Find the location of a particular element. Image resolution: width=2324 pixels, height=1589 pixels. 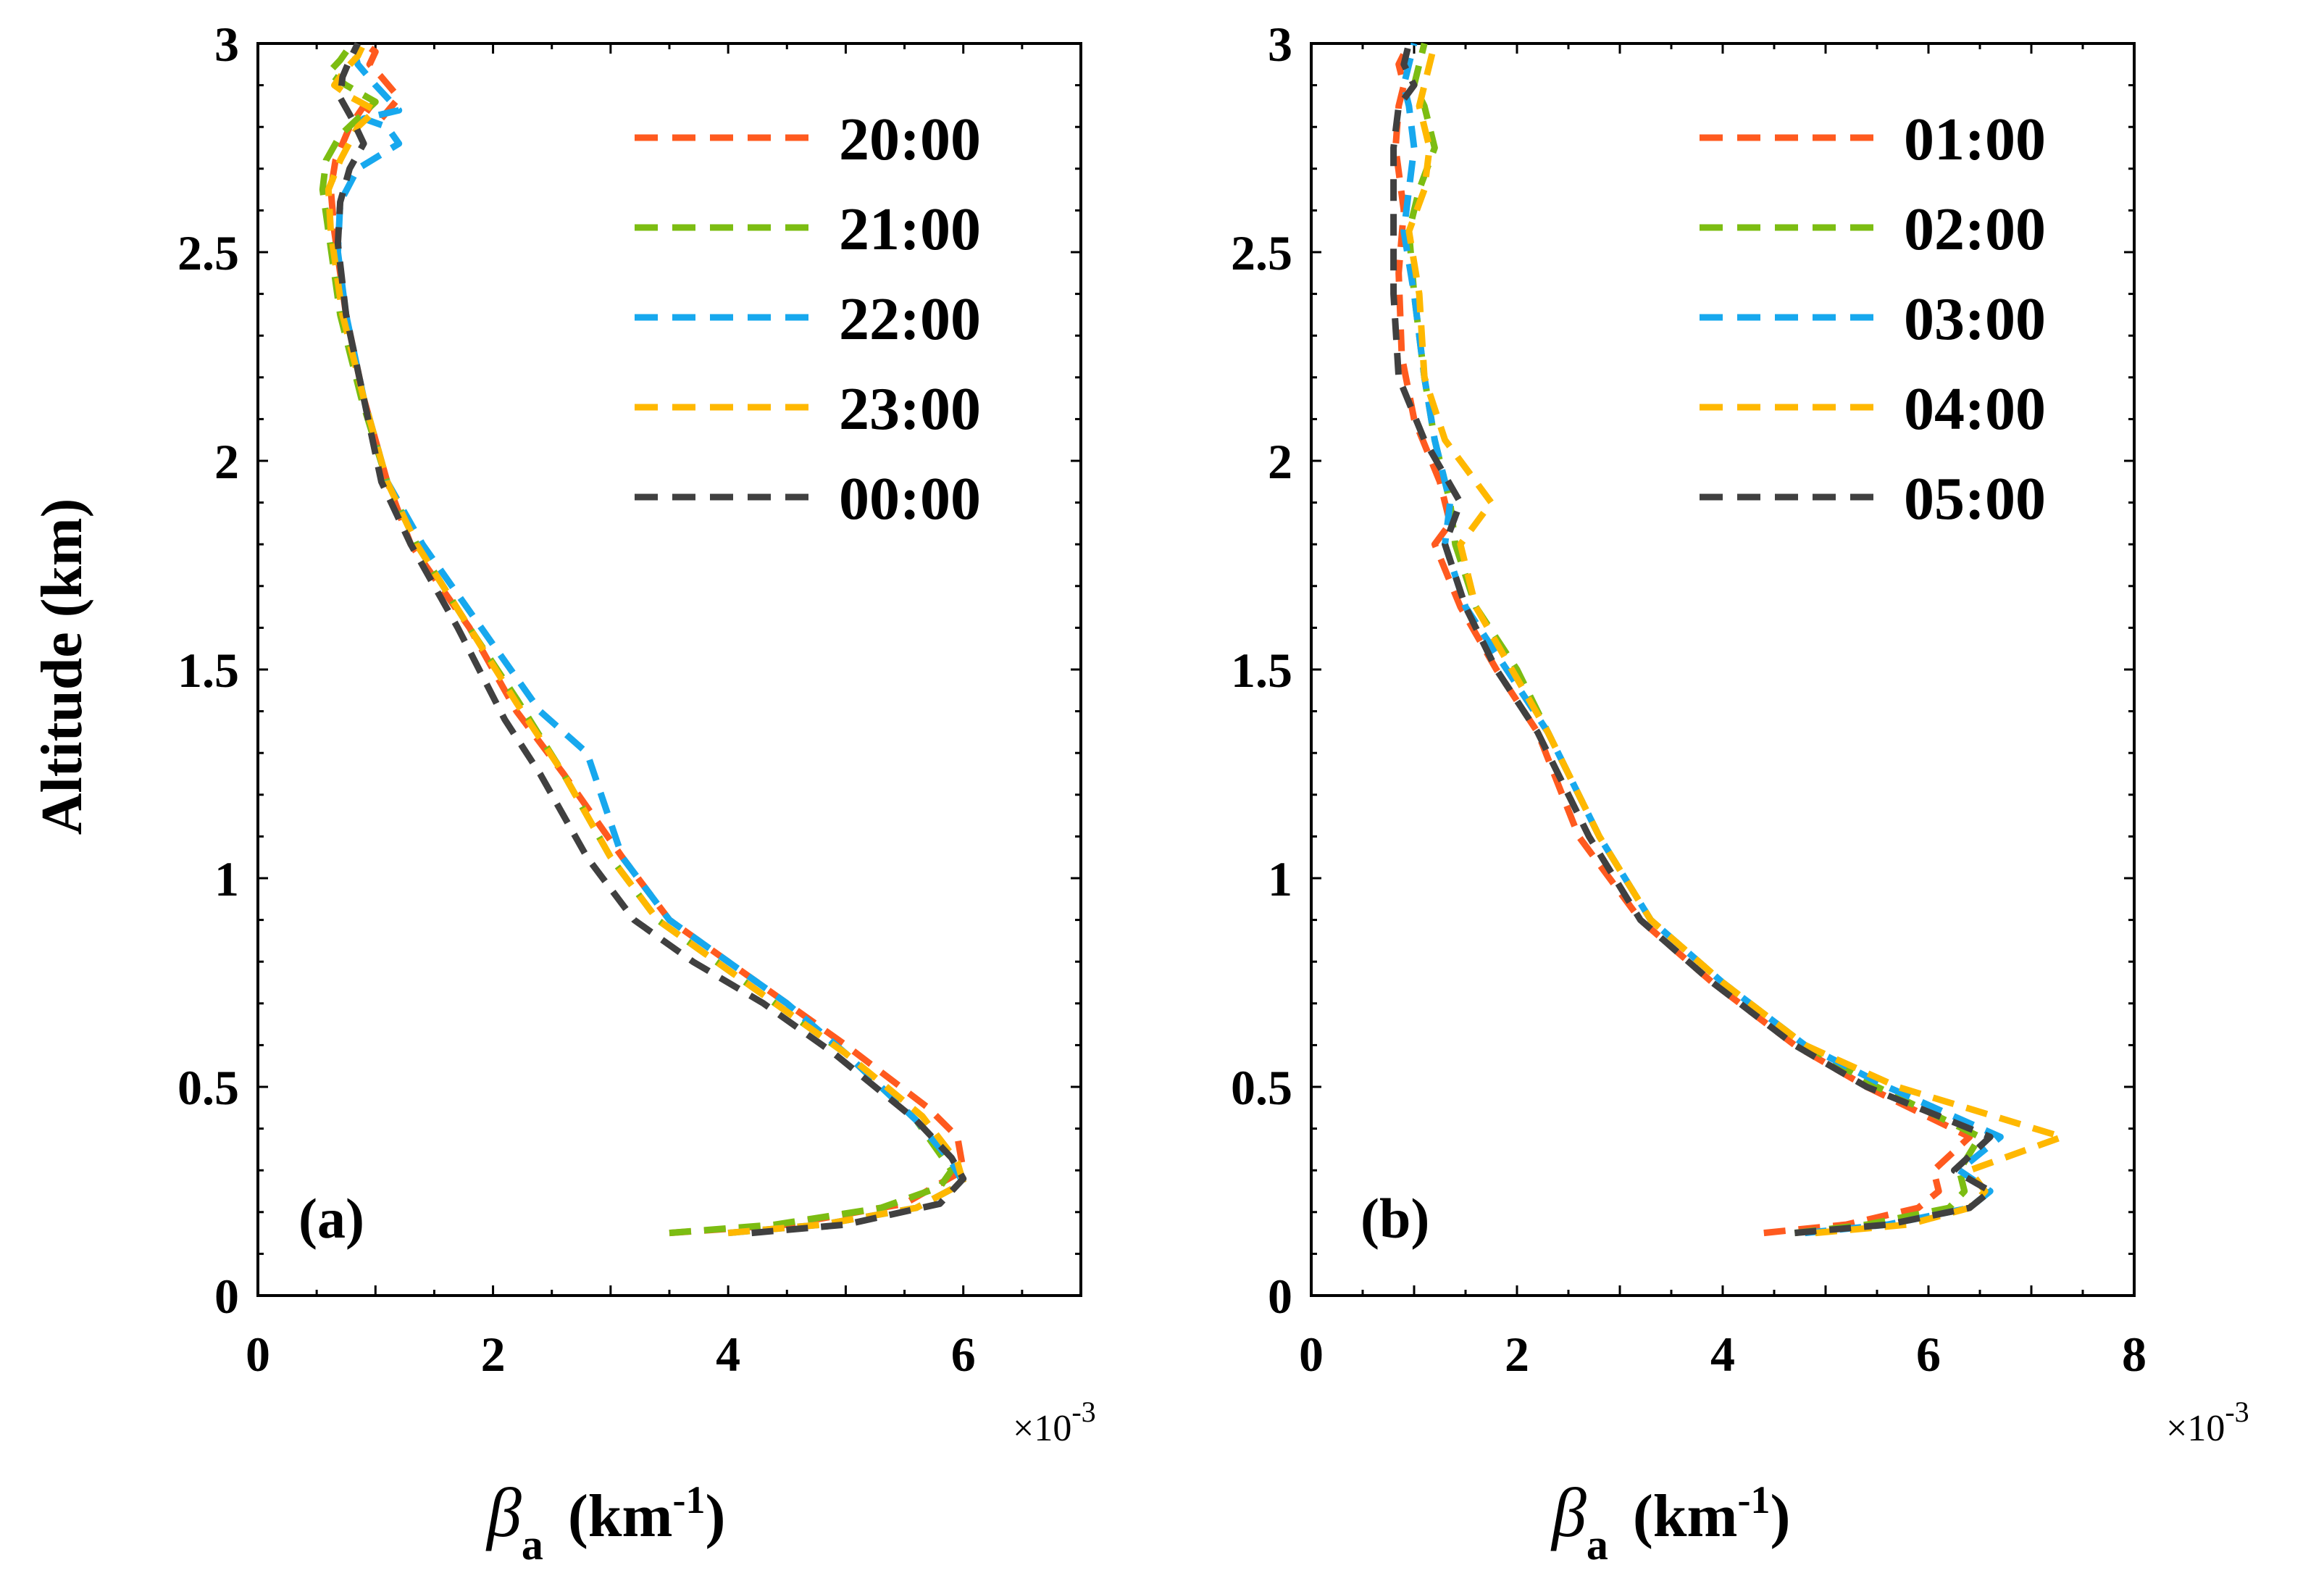

x-tick-label: 8 is located at coordinates (2134, 1354).